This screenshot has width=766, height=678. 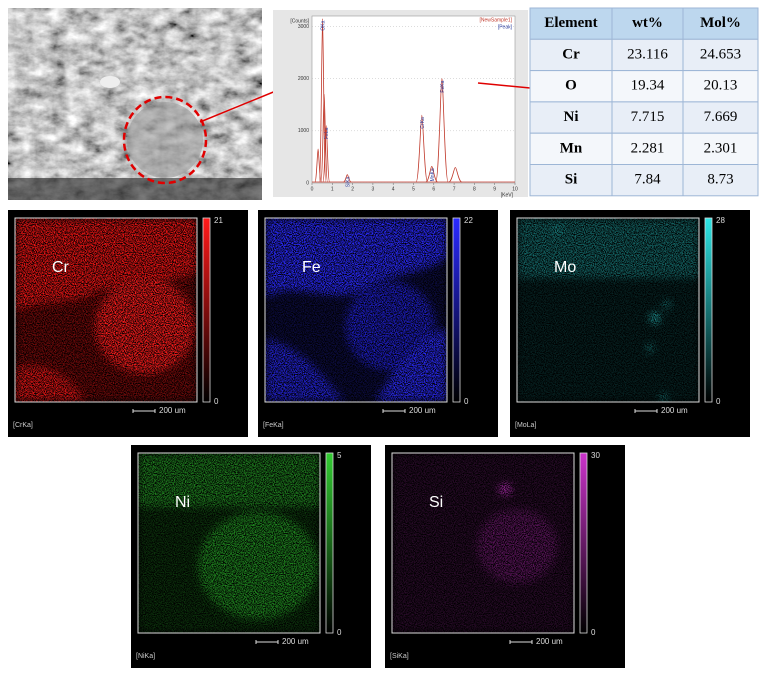 What do you see at coordinates (339, 455) in the screenshot?
I see `colorbar-max: 5` at bounding box center [339, 455].